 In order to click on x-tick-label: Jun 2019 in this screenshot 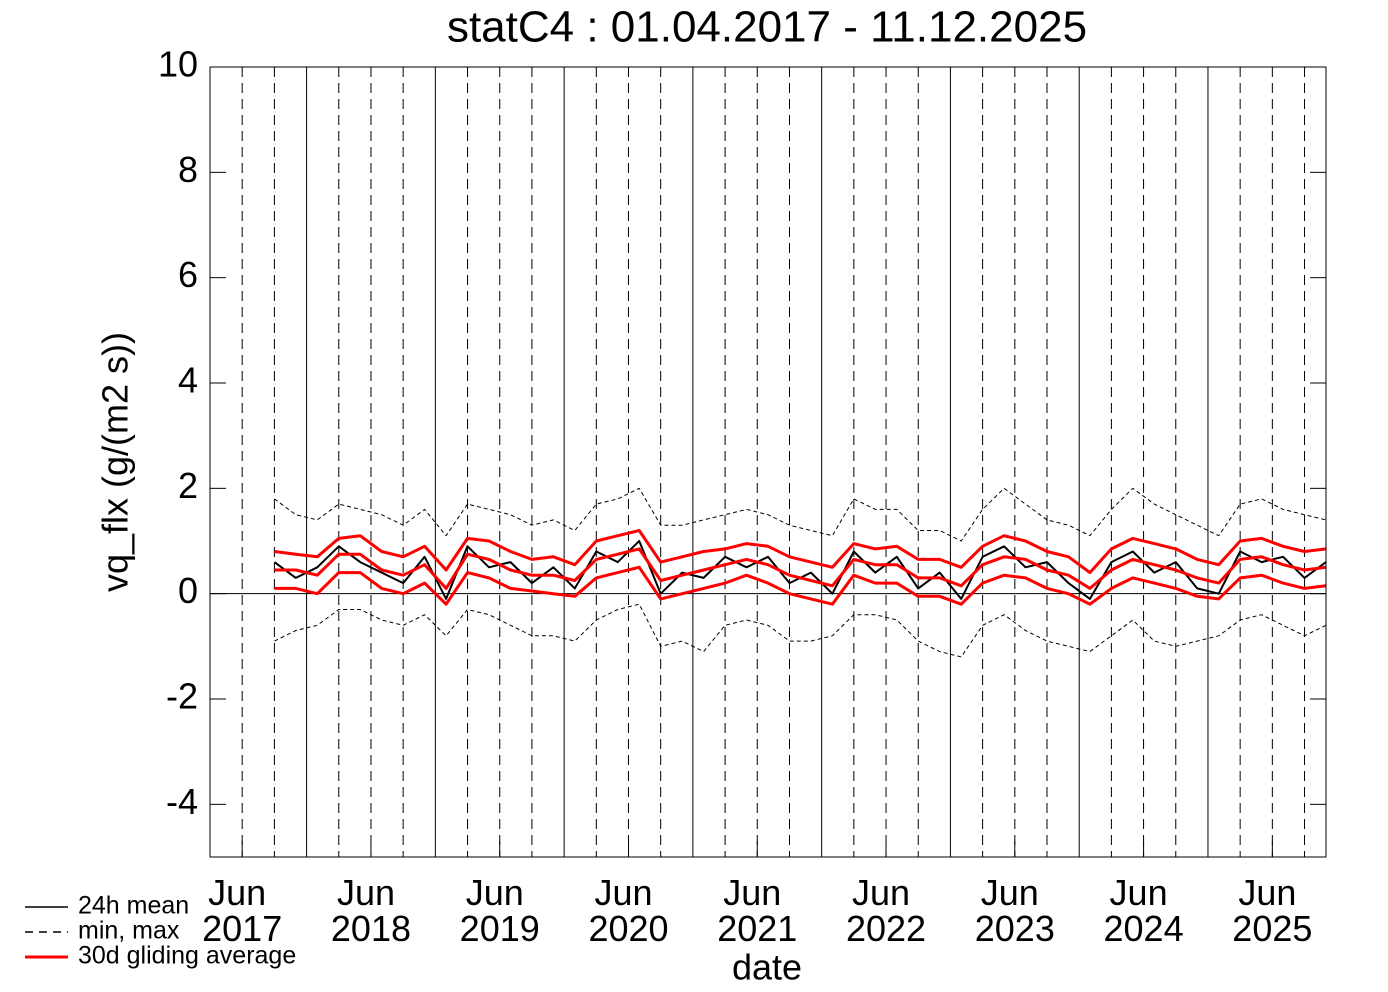, I will do `click(500, 910)`.